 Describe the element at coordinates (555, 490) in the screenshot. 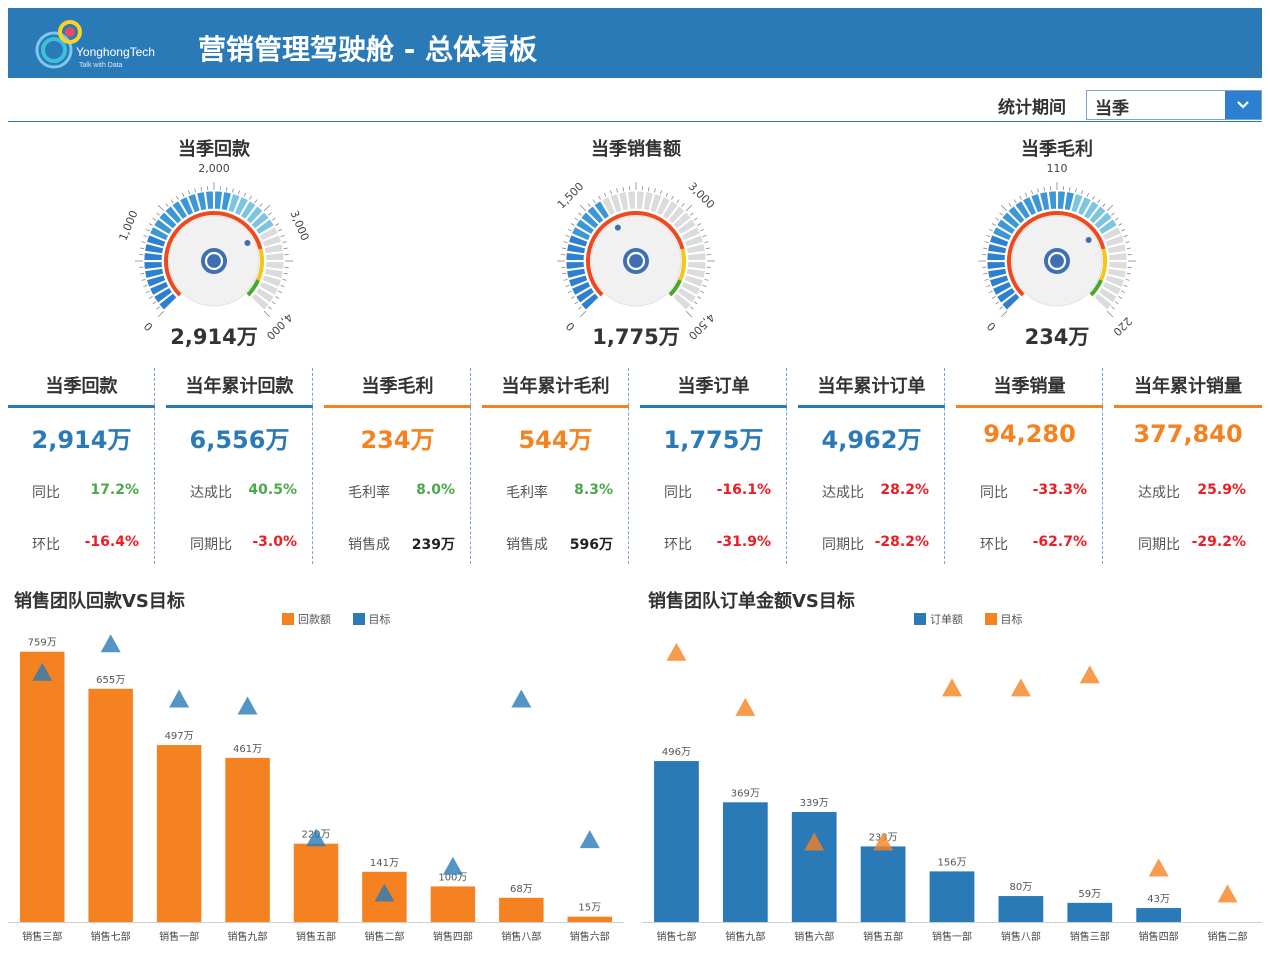

I see `kpi-metric-row: 毛利率 8.3%` at that location.